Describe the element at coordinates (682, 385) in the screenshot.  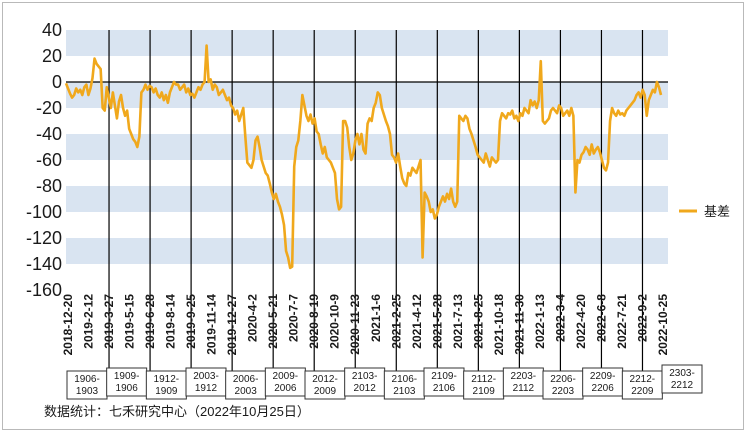
I see `contract-box-label: 2212` at that location.